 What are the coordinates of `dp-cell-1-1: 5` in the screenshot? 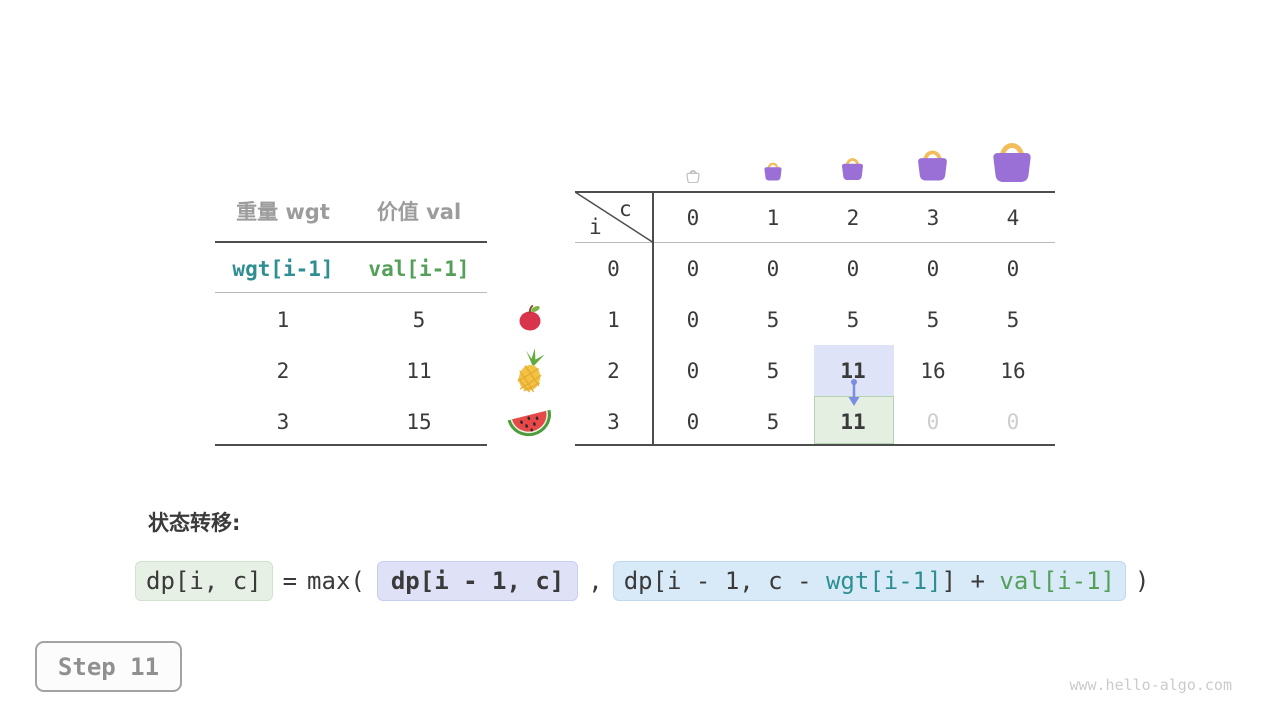 It's located at (773, 320).